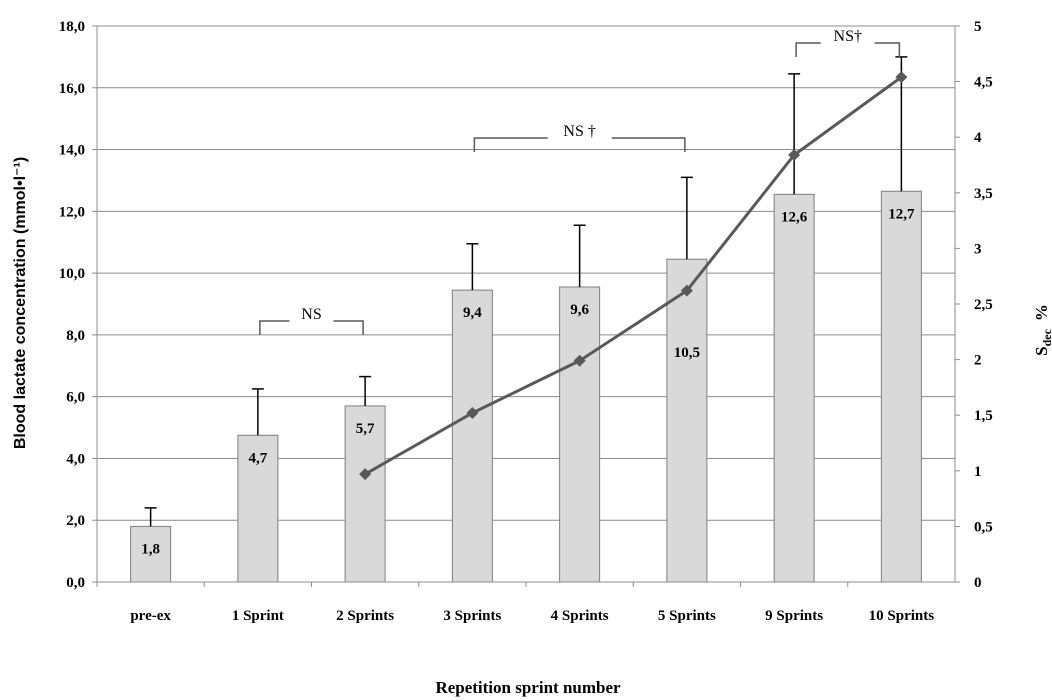 This screenshot has width=1052, height=700. I want to click on y-tick-label: 10,0, so click(72, 274).